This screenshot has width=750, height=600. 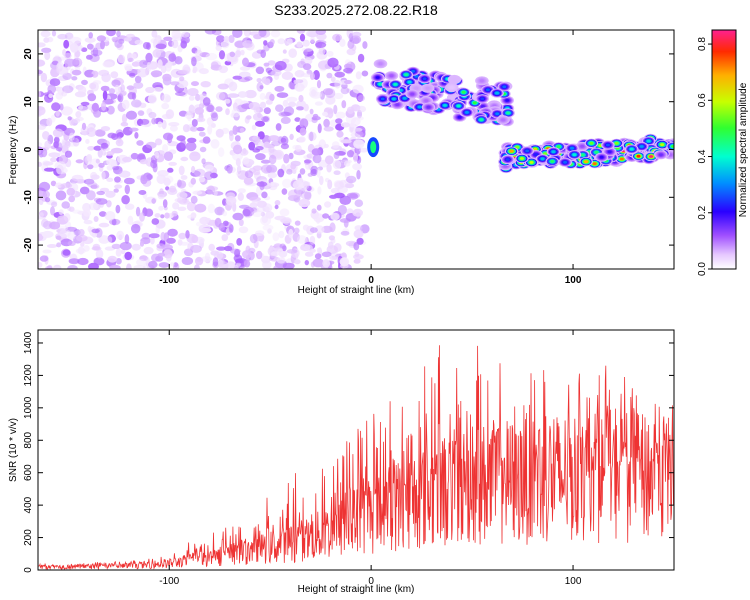 I want to click on y-tick-label: 1400, so click(x=28, y=342).